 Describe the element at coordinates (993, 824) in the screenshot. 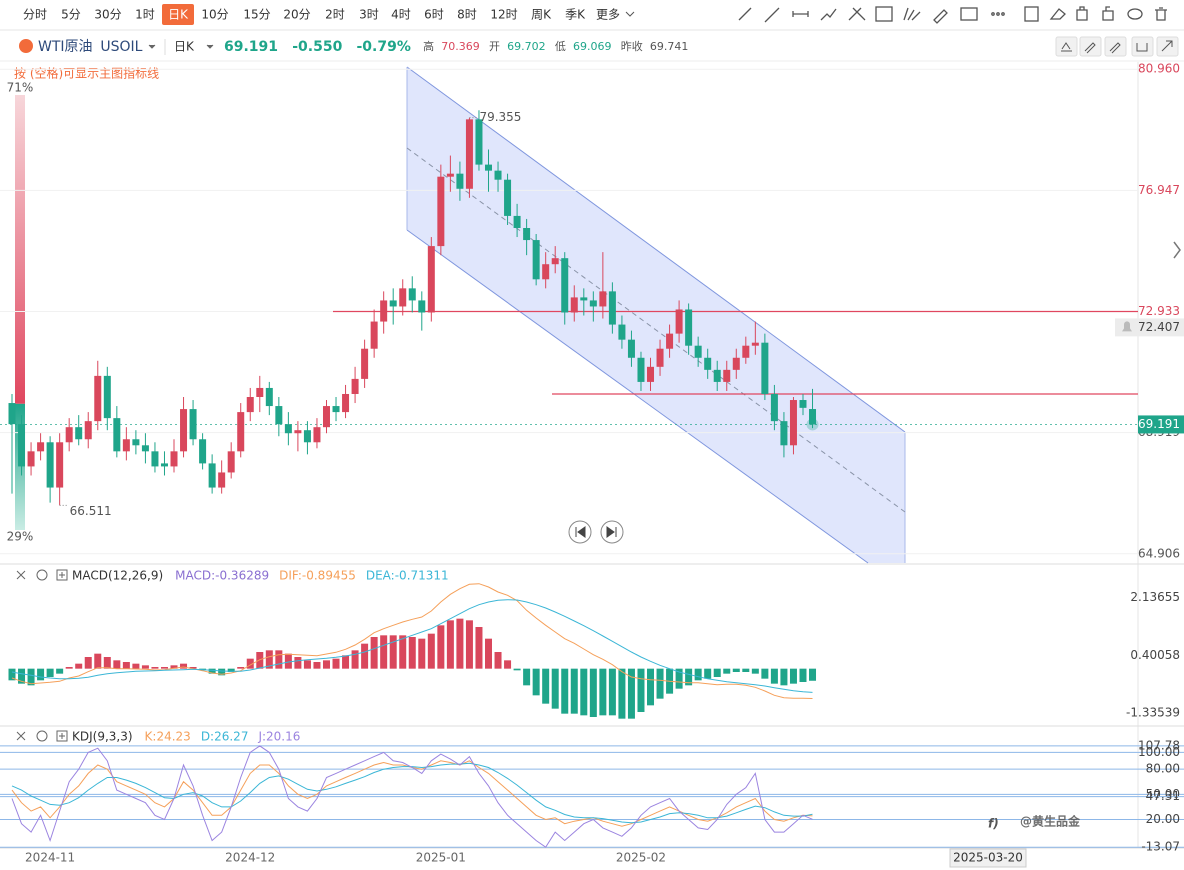

I see `watermark-logo: f)` at that location.